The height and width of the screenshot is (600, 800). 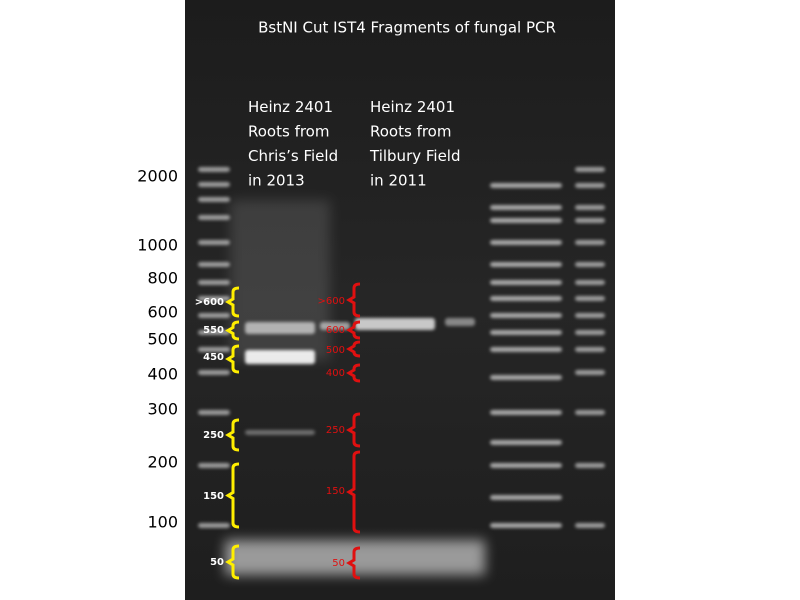 I want to click on yellow-label: 150, so click(x=213, y=496).